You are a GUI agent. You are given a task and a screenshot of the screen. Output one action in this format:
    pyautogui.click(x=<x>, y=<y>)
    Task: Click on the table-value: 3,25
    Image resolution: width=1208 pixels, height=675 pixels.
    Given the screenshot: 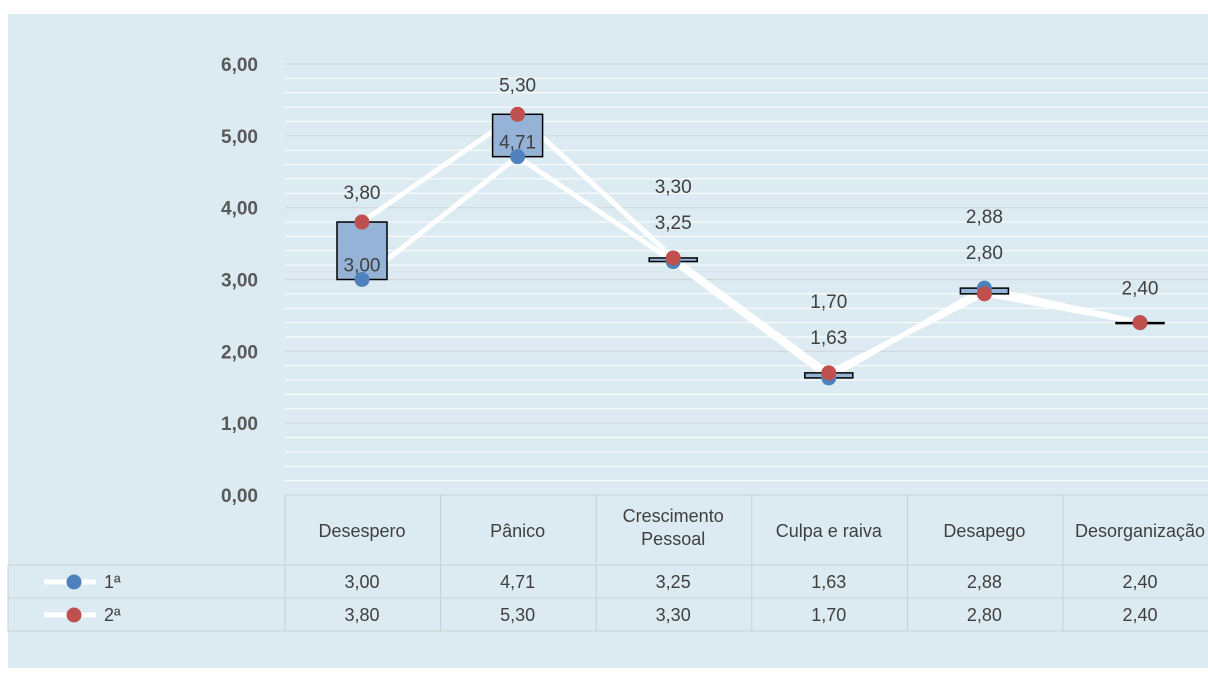 What is the action you would take?
    pyautogui.click(x=673, y=582)
    